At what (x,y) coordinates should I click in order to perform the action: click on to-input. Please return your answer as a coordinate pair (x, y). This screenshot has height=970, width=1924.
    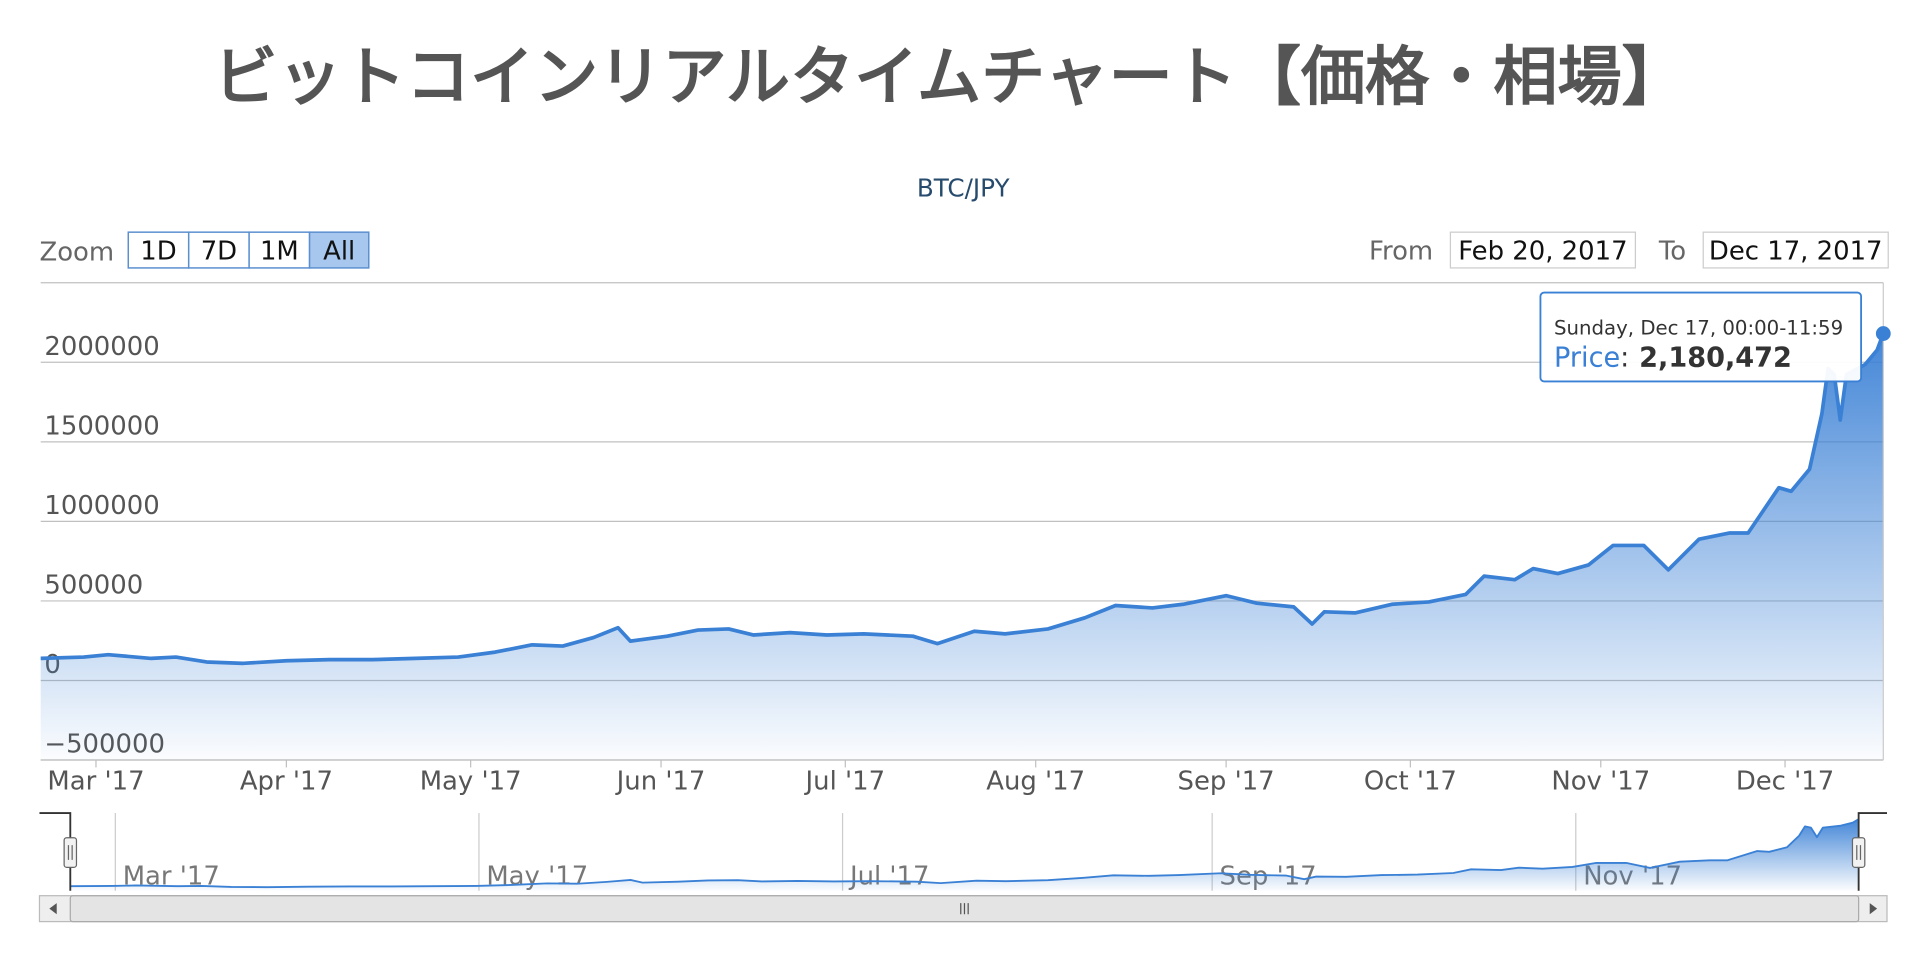
    Looking at the image, I should click on (1795, 250).